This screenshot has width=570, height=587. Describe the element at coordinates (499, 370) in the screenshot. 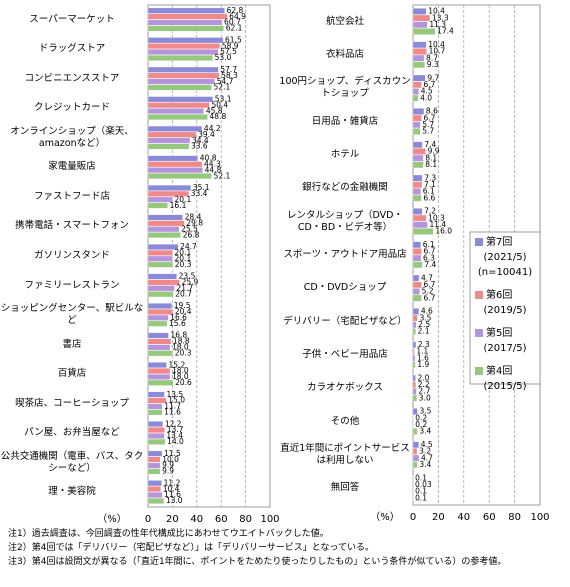

I see `legend-label: 第4回` at that location.